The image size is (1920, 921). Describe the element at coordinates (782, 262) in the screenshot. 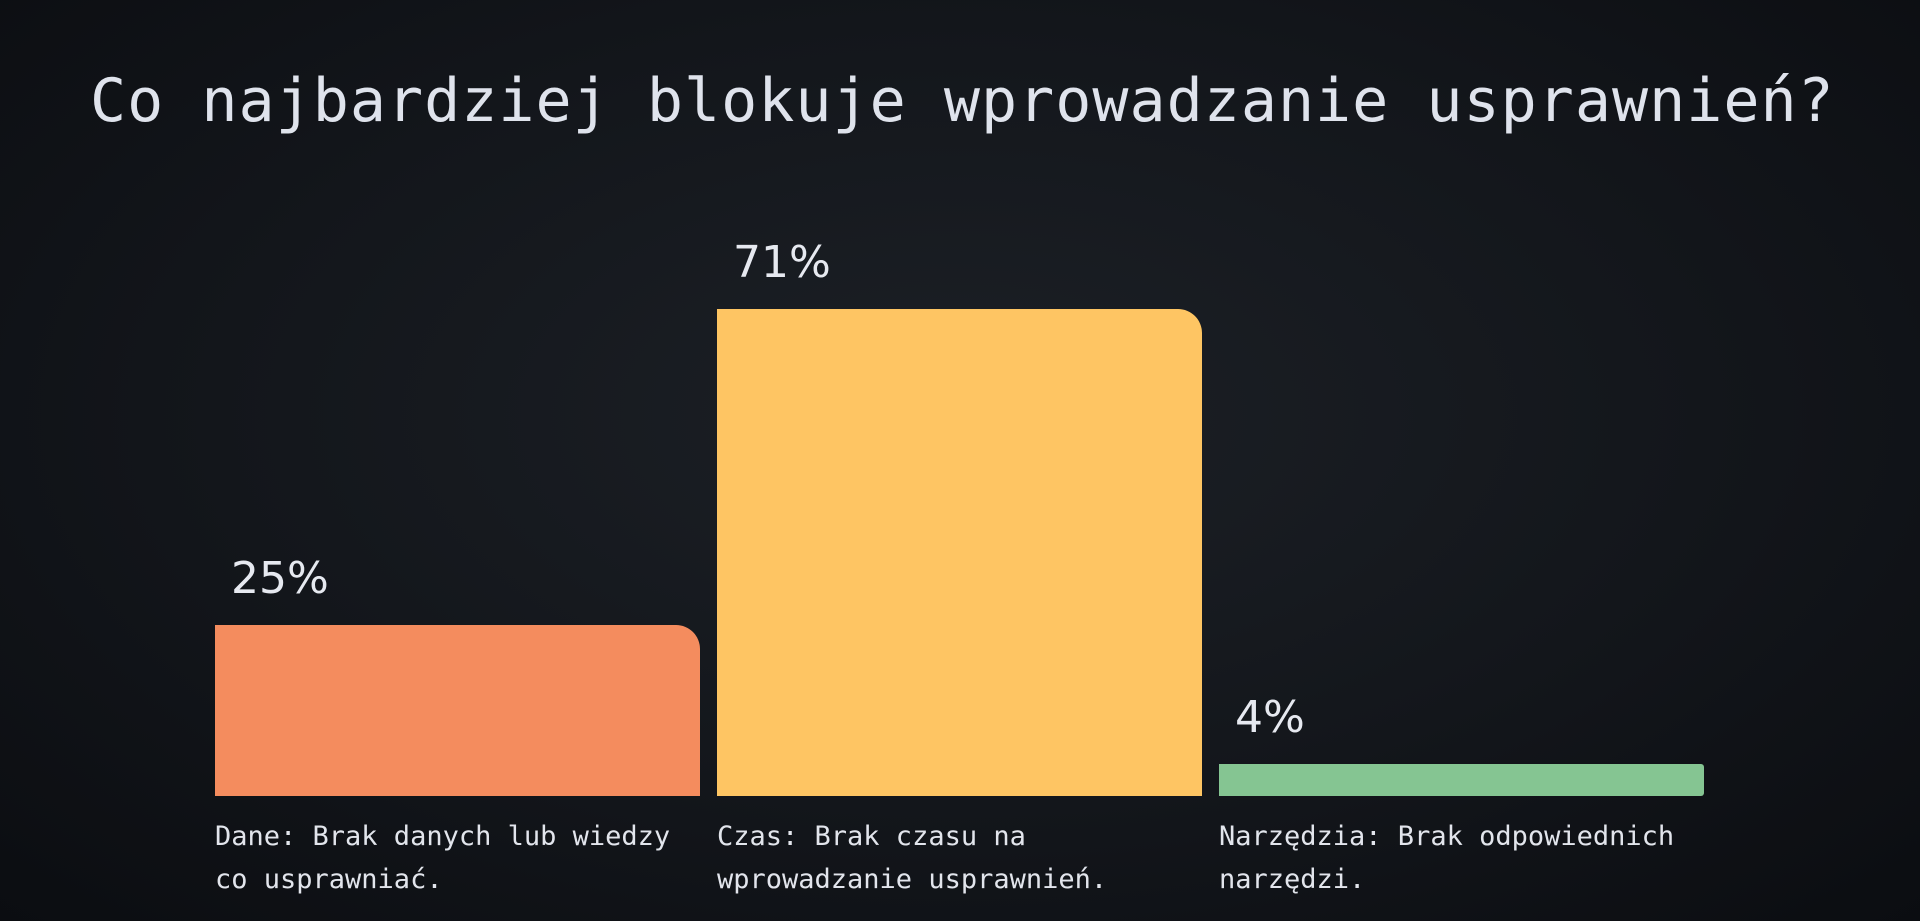

I see `value-label-2: 71%` at that location.